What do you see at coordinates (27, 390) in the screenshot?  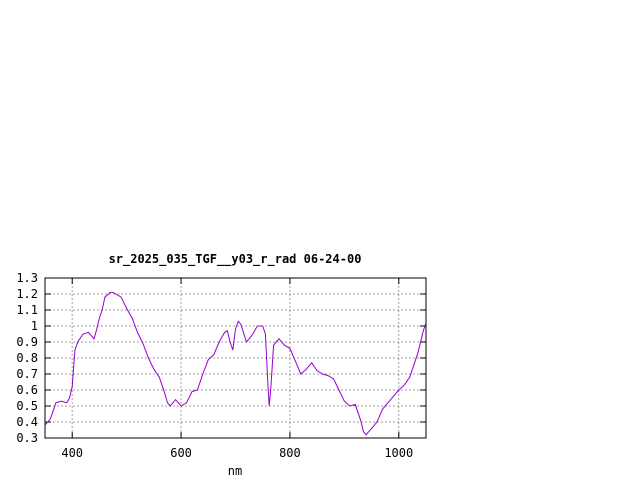 I see `y-tick-label: 0.6` at bounding box center [27, 390].